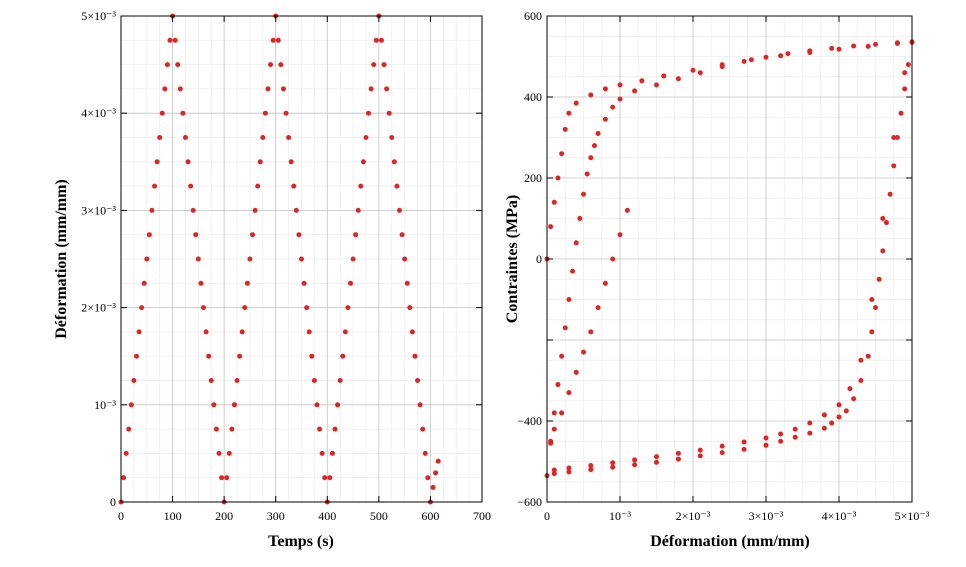 The image size is (966, 567). Describe the element at coordinates (730, 541) in the screenshot. I see `right-x-axis-label: Déformation (mm/mm)` at that location.